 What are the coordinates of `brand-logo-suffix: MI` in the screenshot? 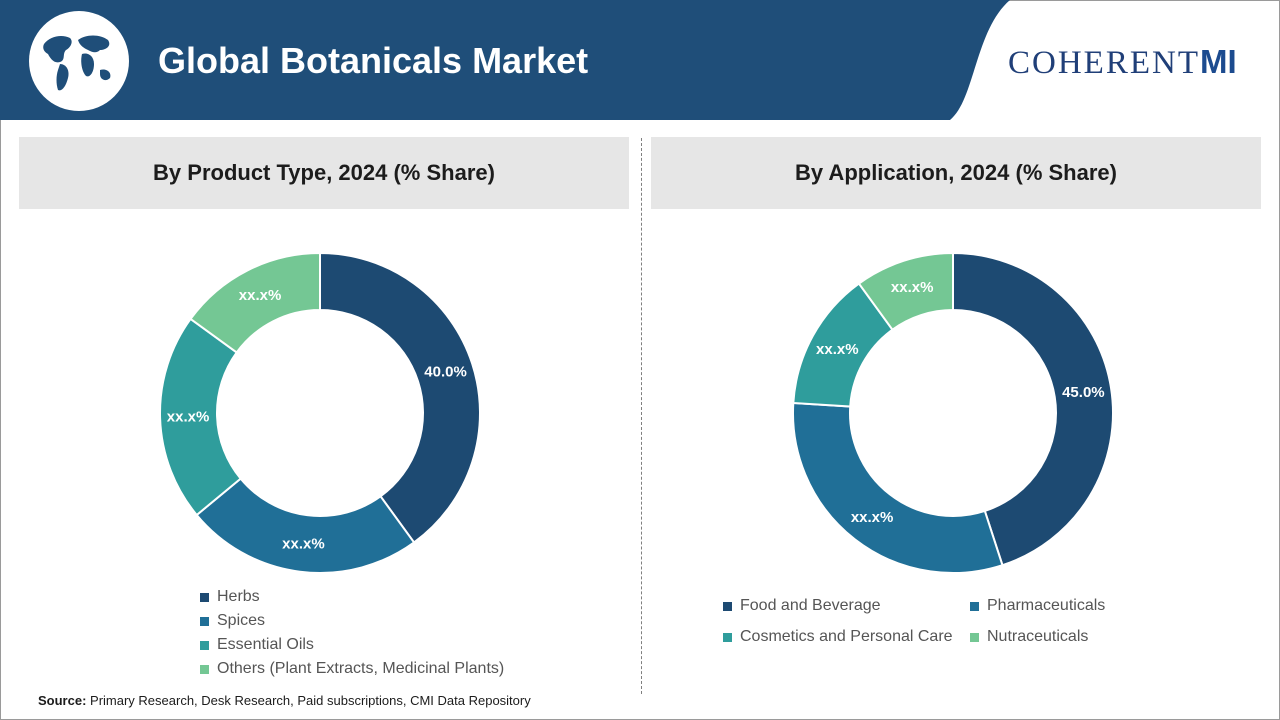 It's located at (1218, 61).